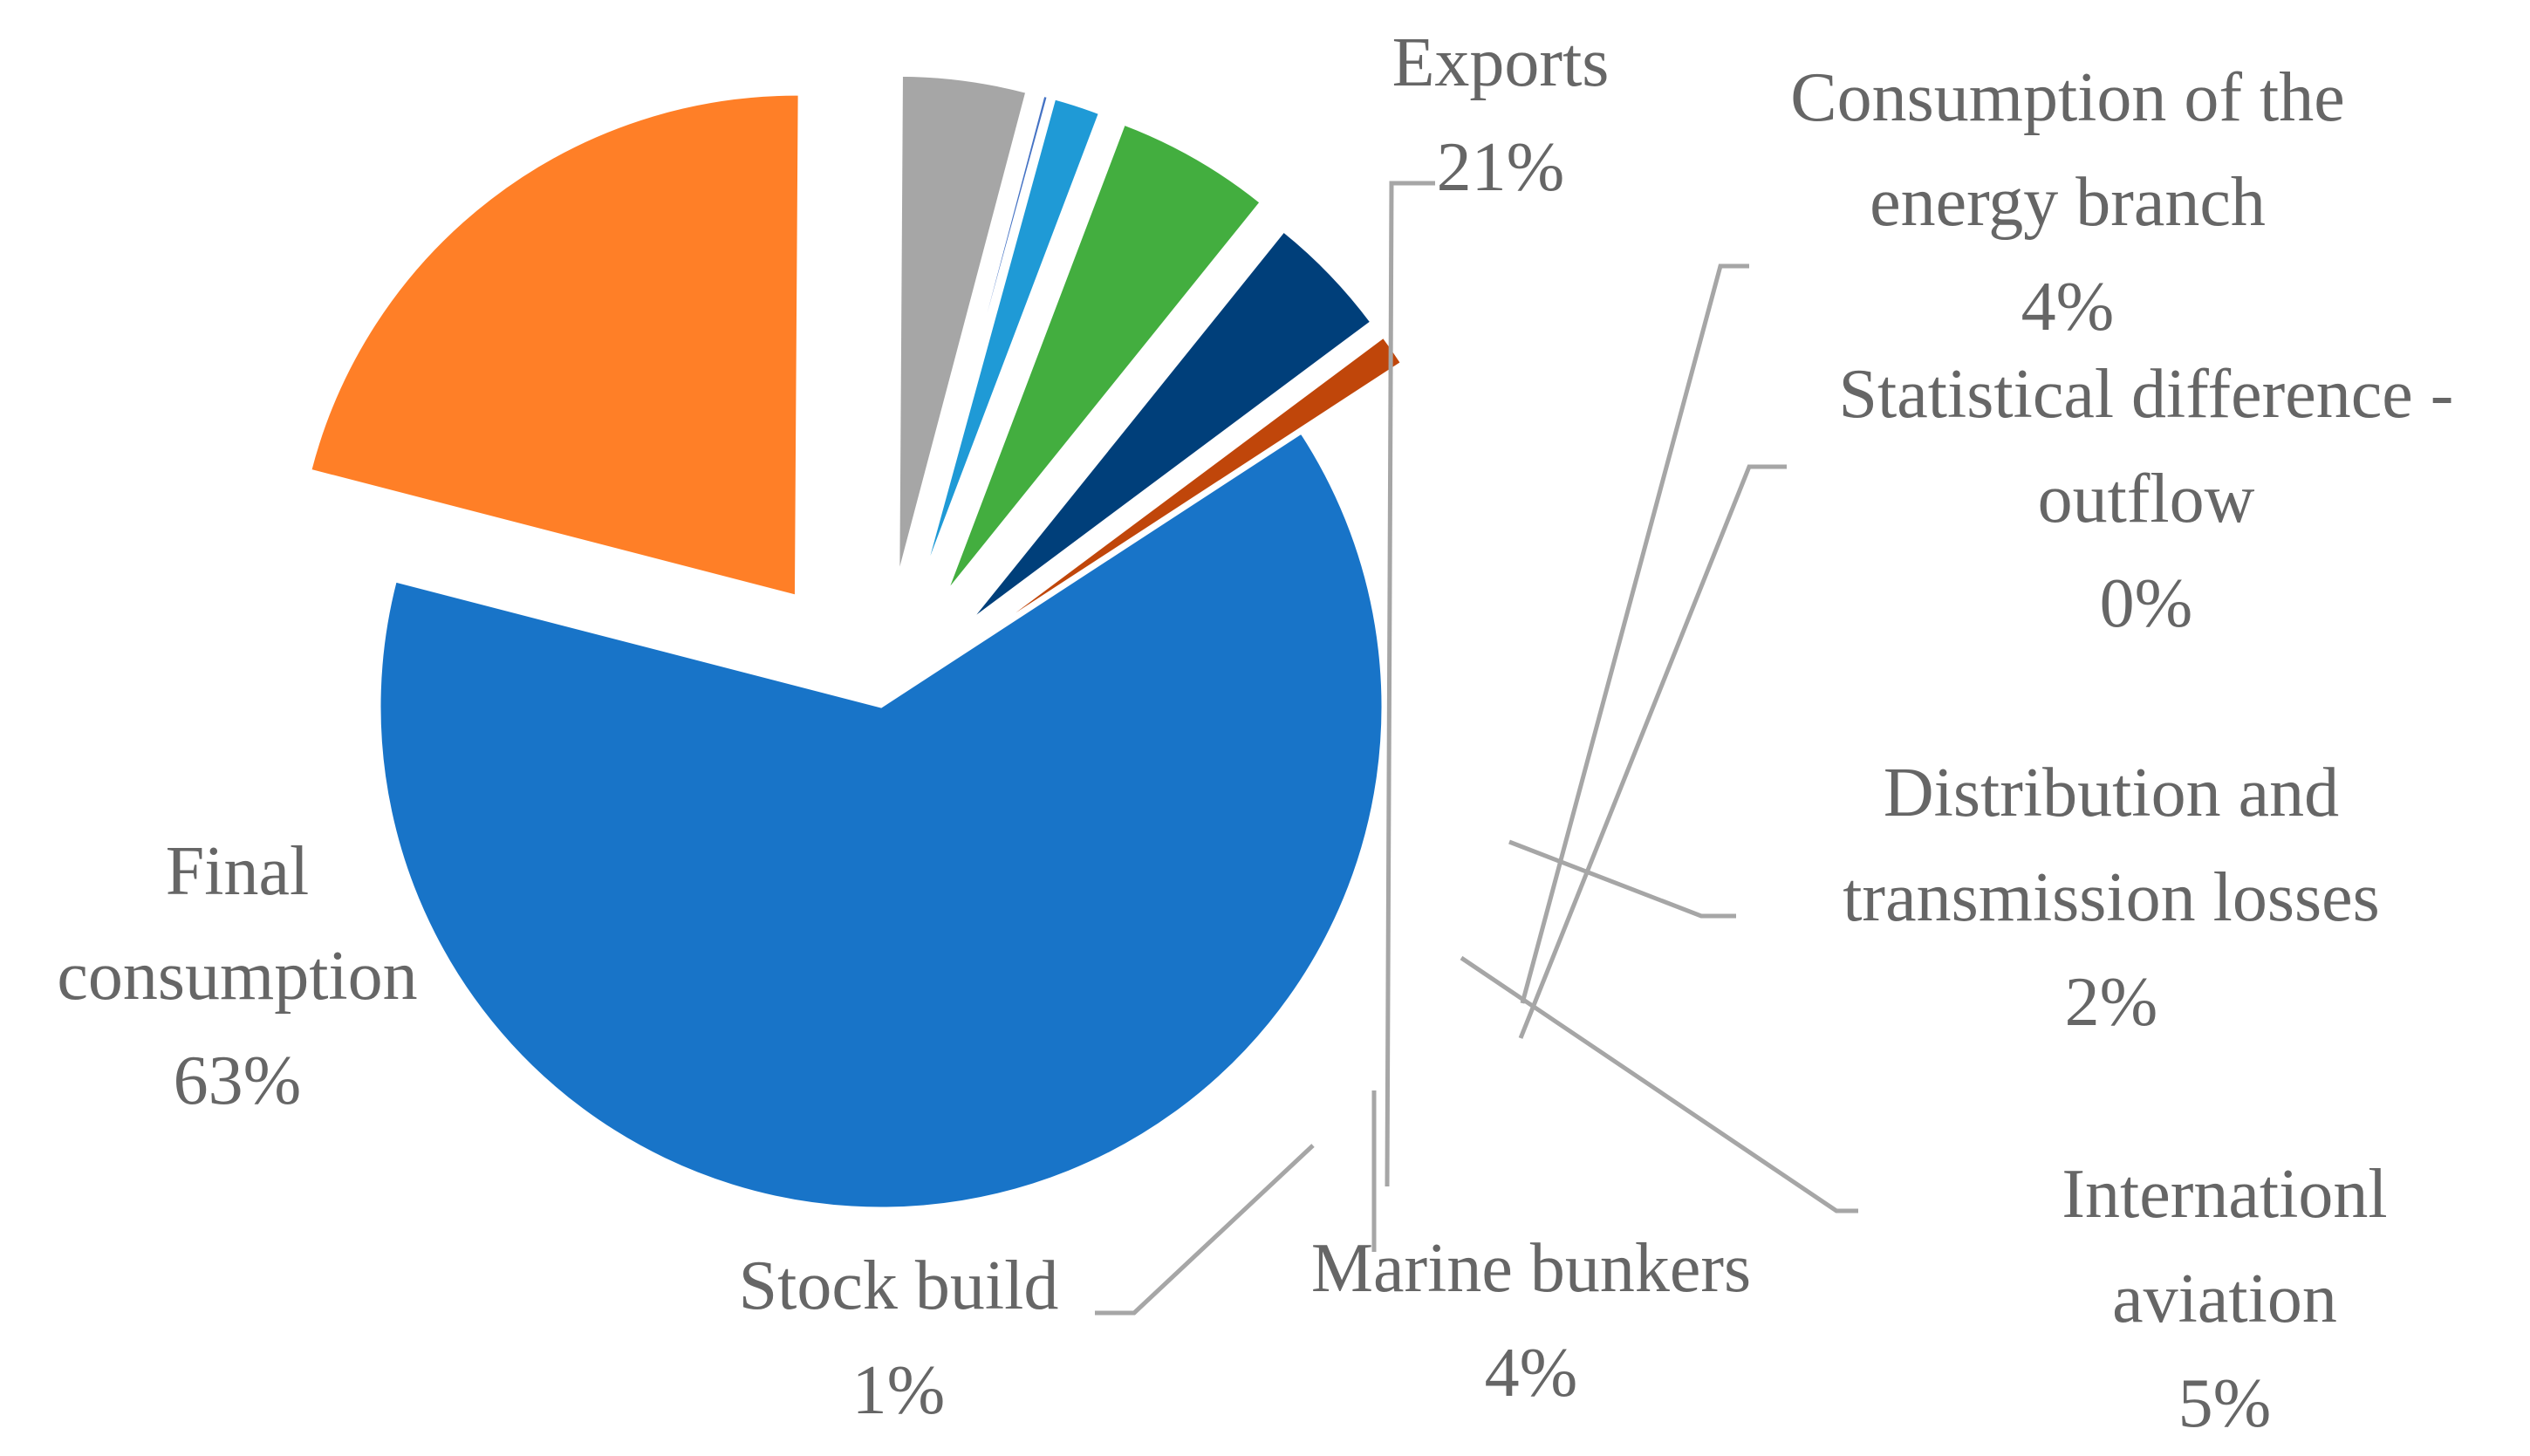  Describe the element at coordinates (899, 1390) in the screenshot. I see `slice-value-label: 1%` at that location.